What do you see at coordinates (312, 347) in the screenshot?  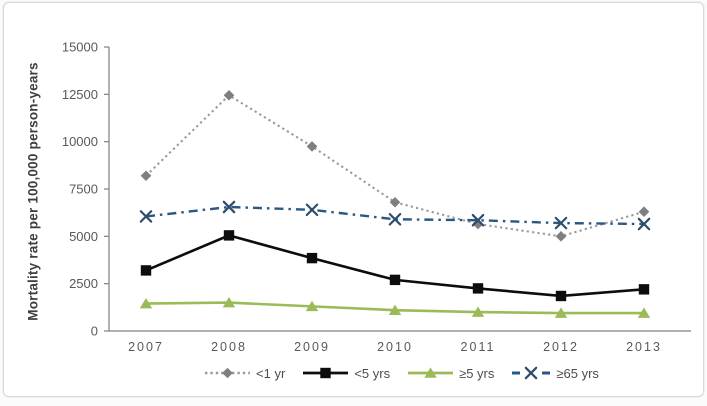 I see `x-tick-label: 2009` at bounding box center [312, 347].